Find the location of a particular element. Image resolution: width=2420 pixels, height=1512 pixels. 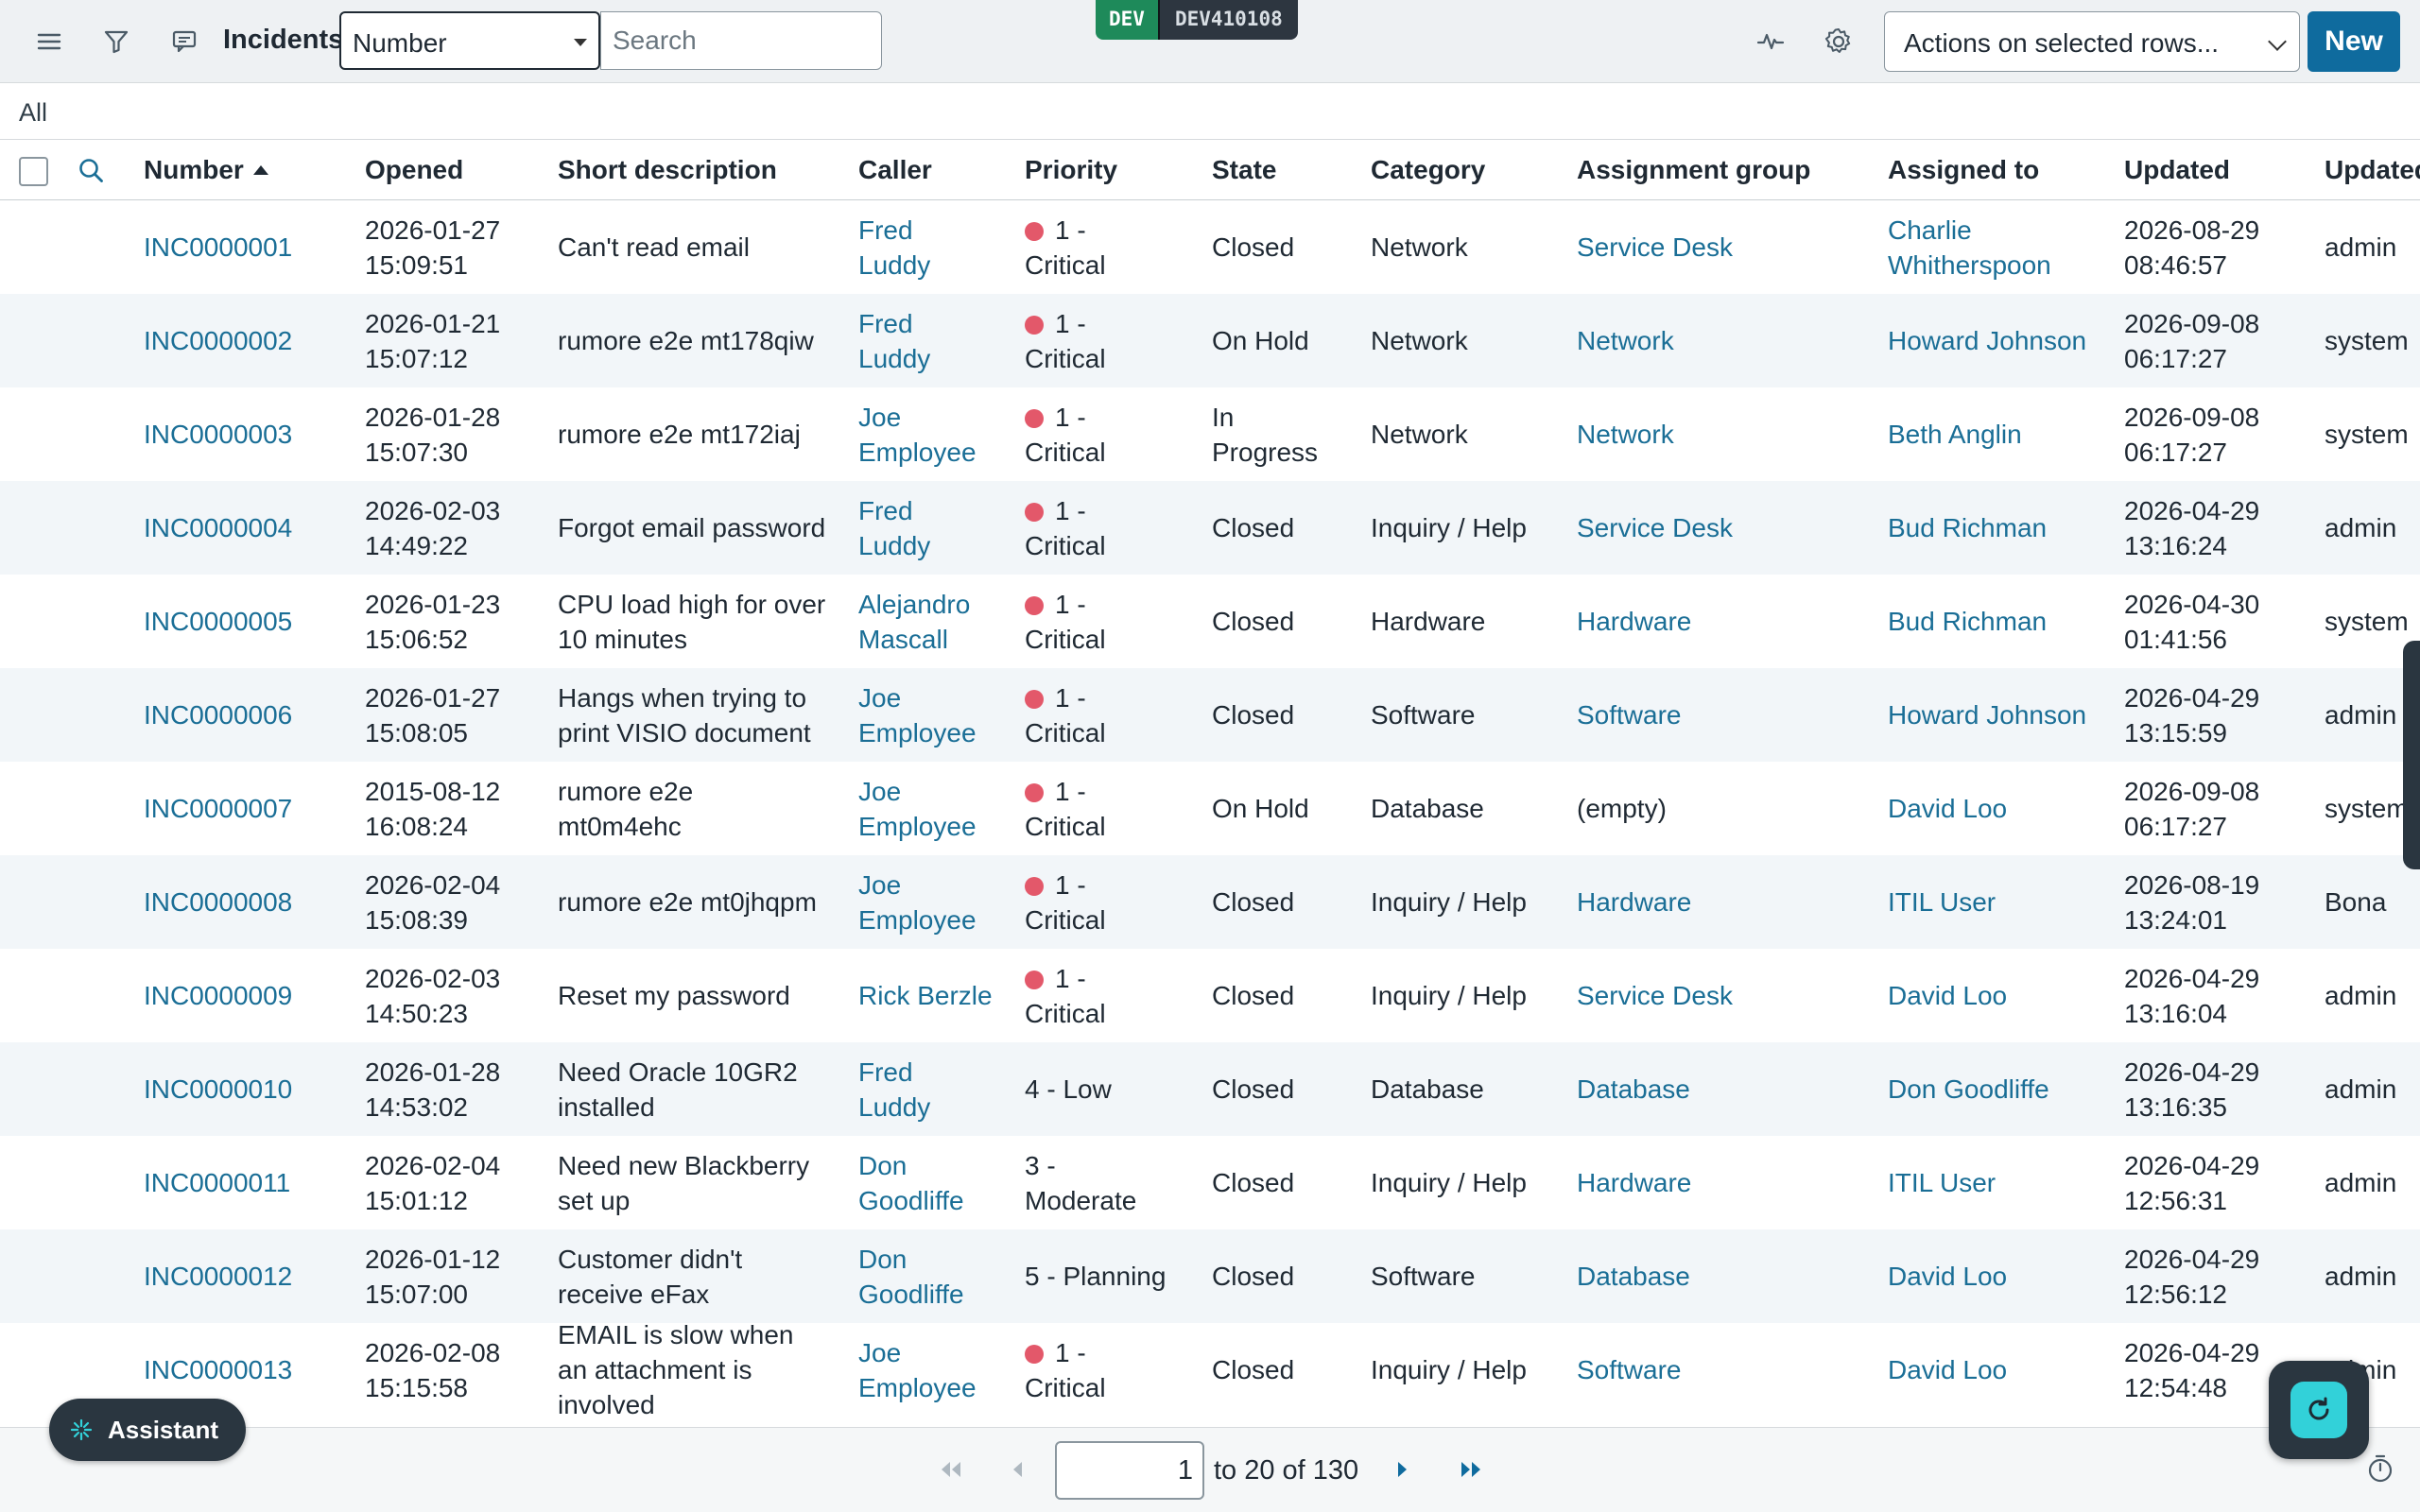

cell-number: INC0000009 is located at coordinates (218, 995).